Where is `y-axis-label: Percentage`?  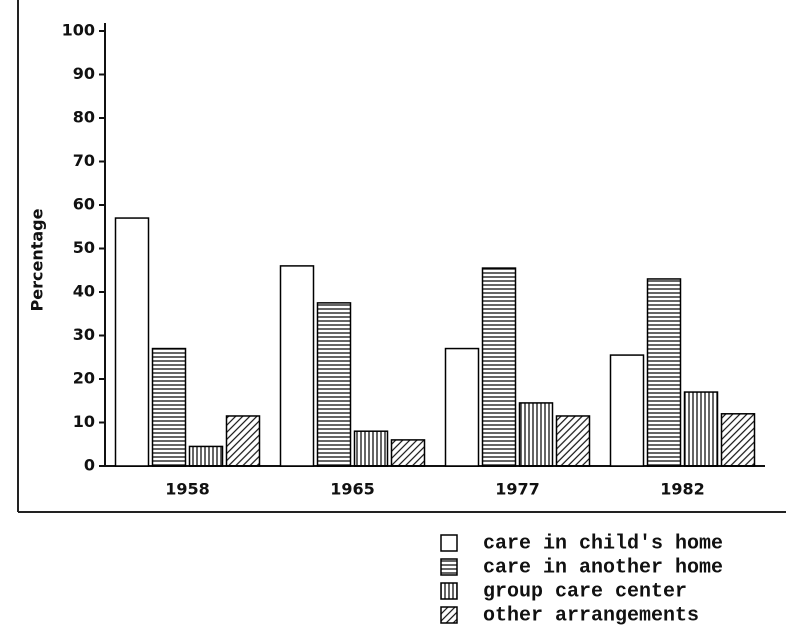 y-axis-label: Percentage is located at coordinates (37, 259).